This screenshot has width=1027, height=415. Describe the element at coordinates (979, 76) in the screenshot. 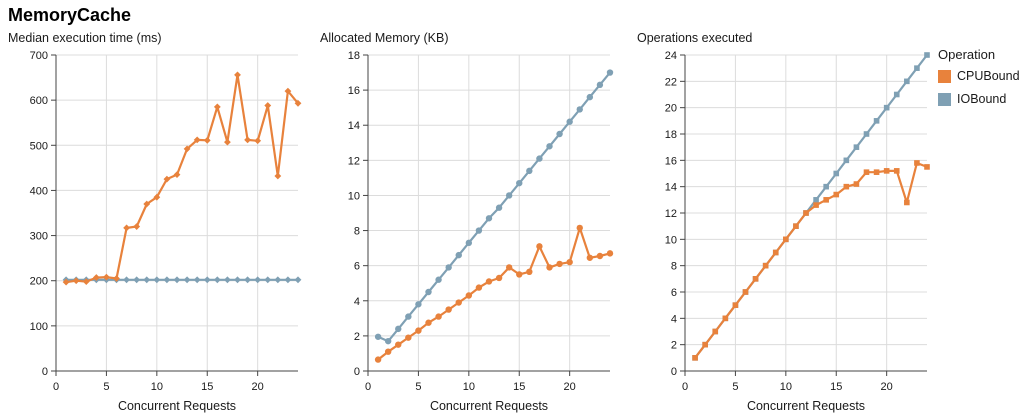

I see `legend-item-cpubound: CPUBound` at that location.